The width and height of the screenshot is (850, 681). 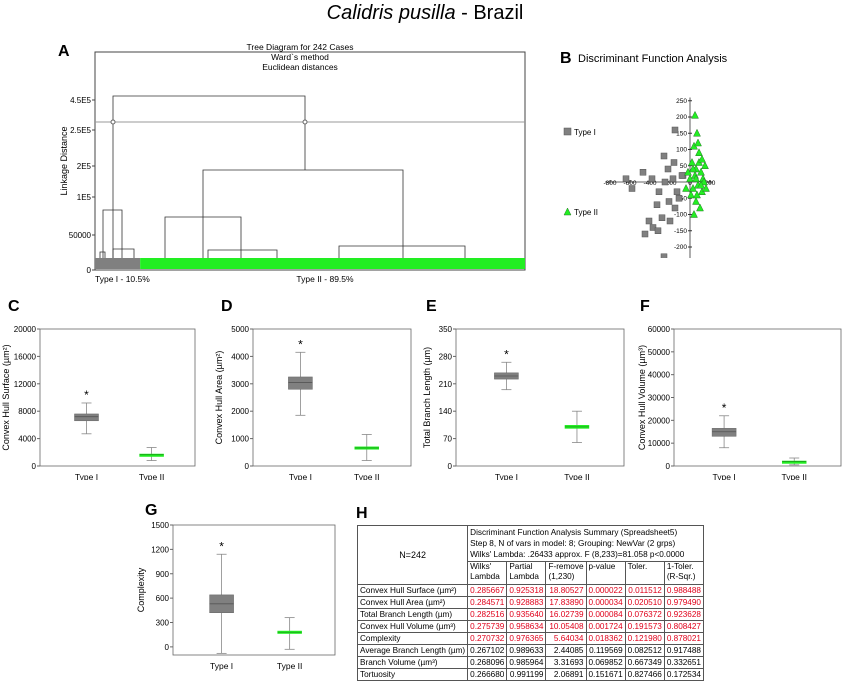 I want to click on table-cell: 0.976365, so click(x=526, y=638).